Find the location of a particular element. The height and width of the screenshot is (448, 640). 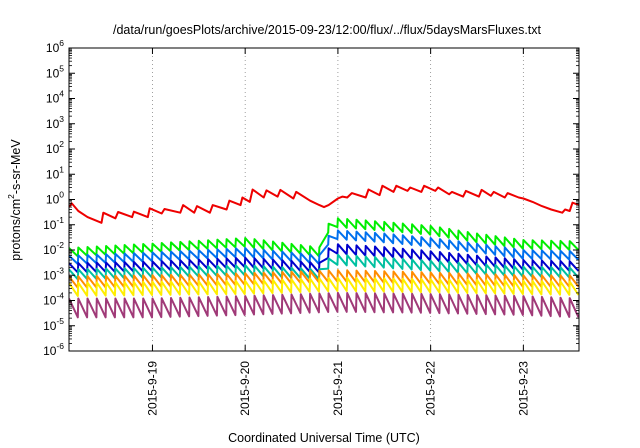

x-tick-label: 2015-9-23 is located at coordinates (523, 388).